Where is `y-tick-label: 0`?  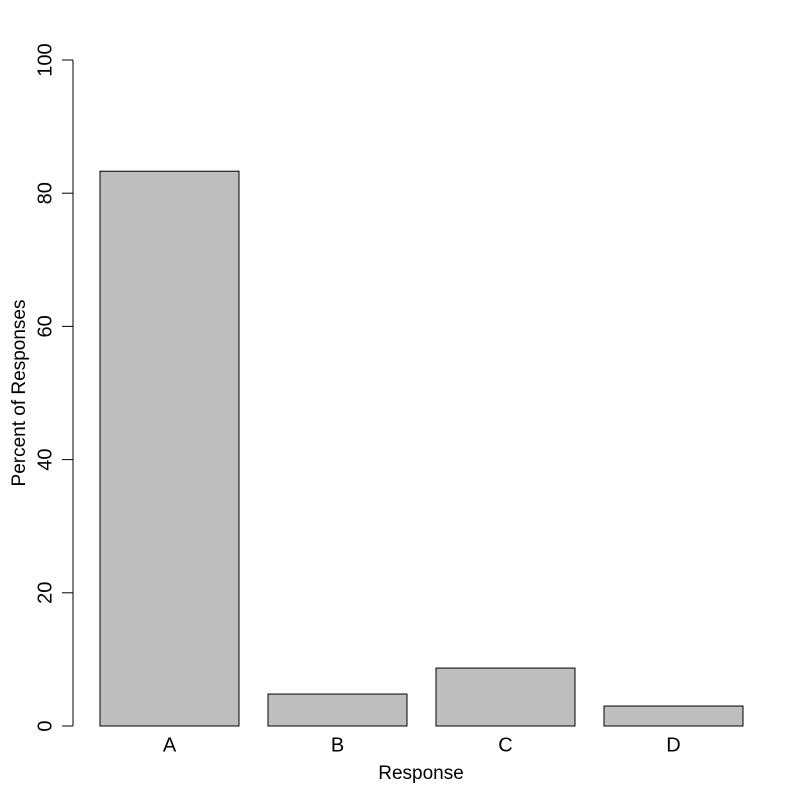 y-tick-label: 0 is located at coordinates (45, 725).